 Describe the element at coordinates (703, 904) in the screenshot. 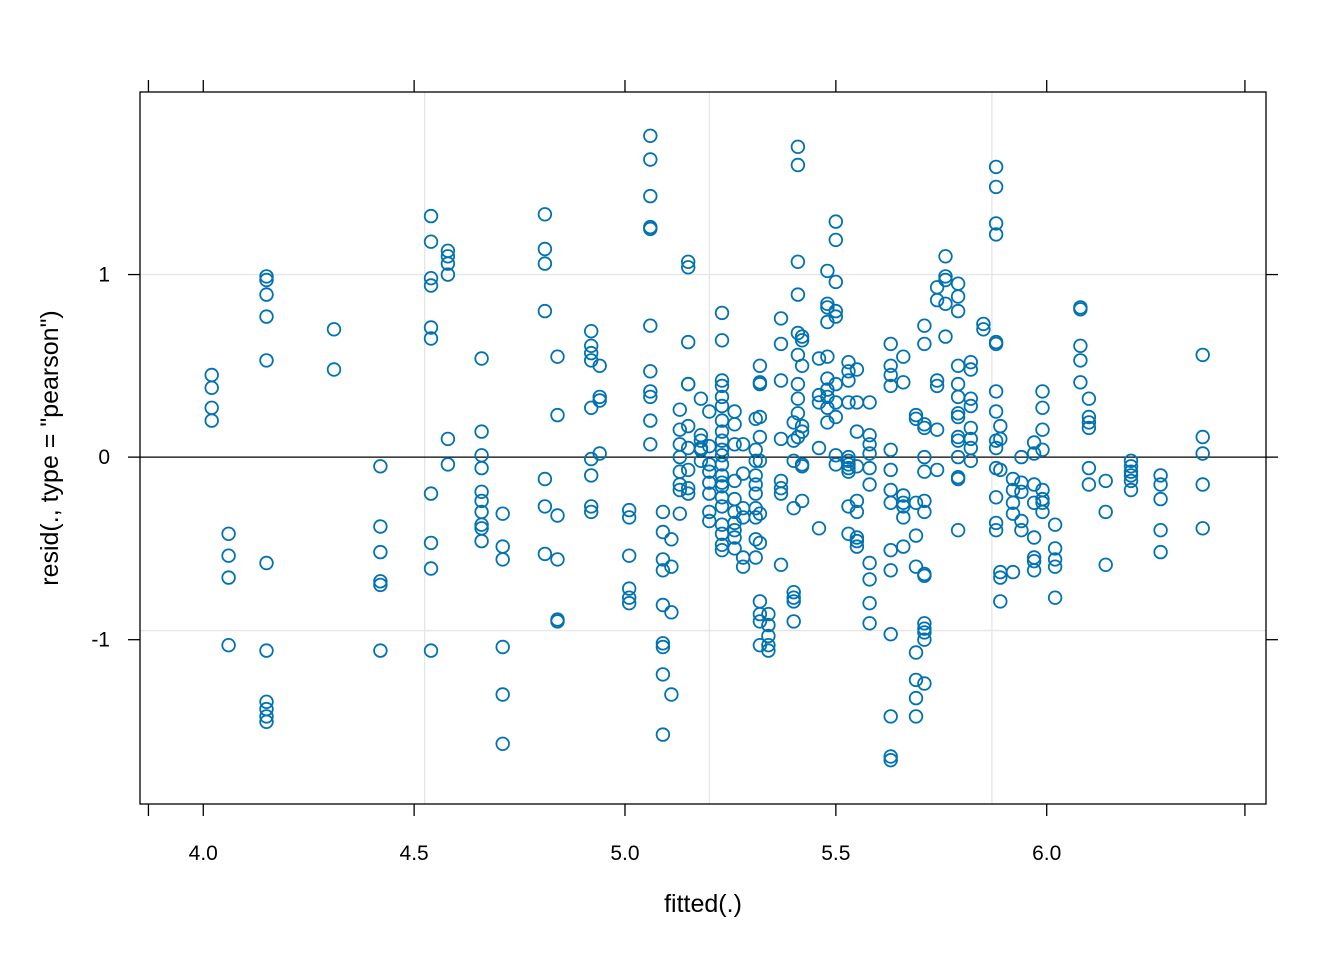

I see `x-axis-label: fitted(.)` at that location.